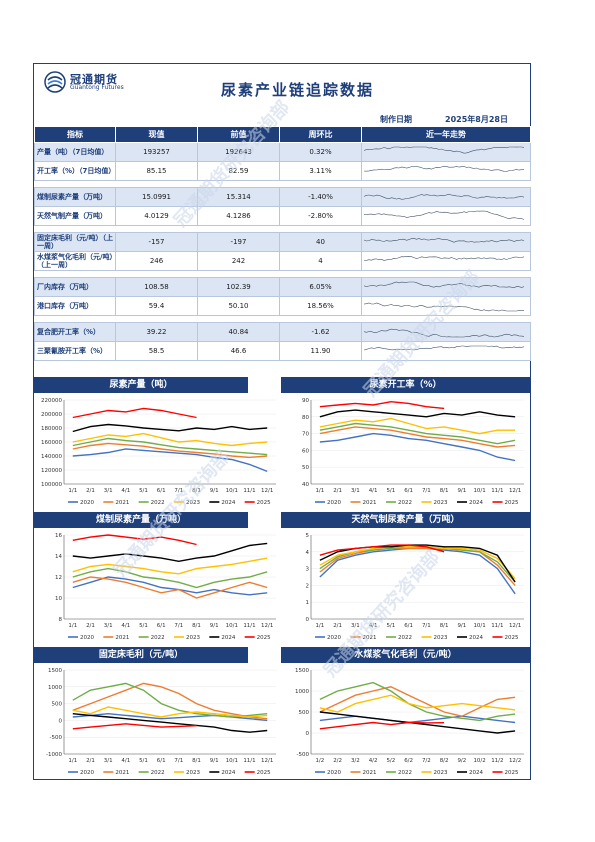 Image resolution: width=595 pixels, height=842 pixels. I want to click on series-line-2020, so click(170, 460).